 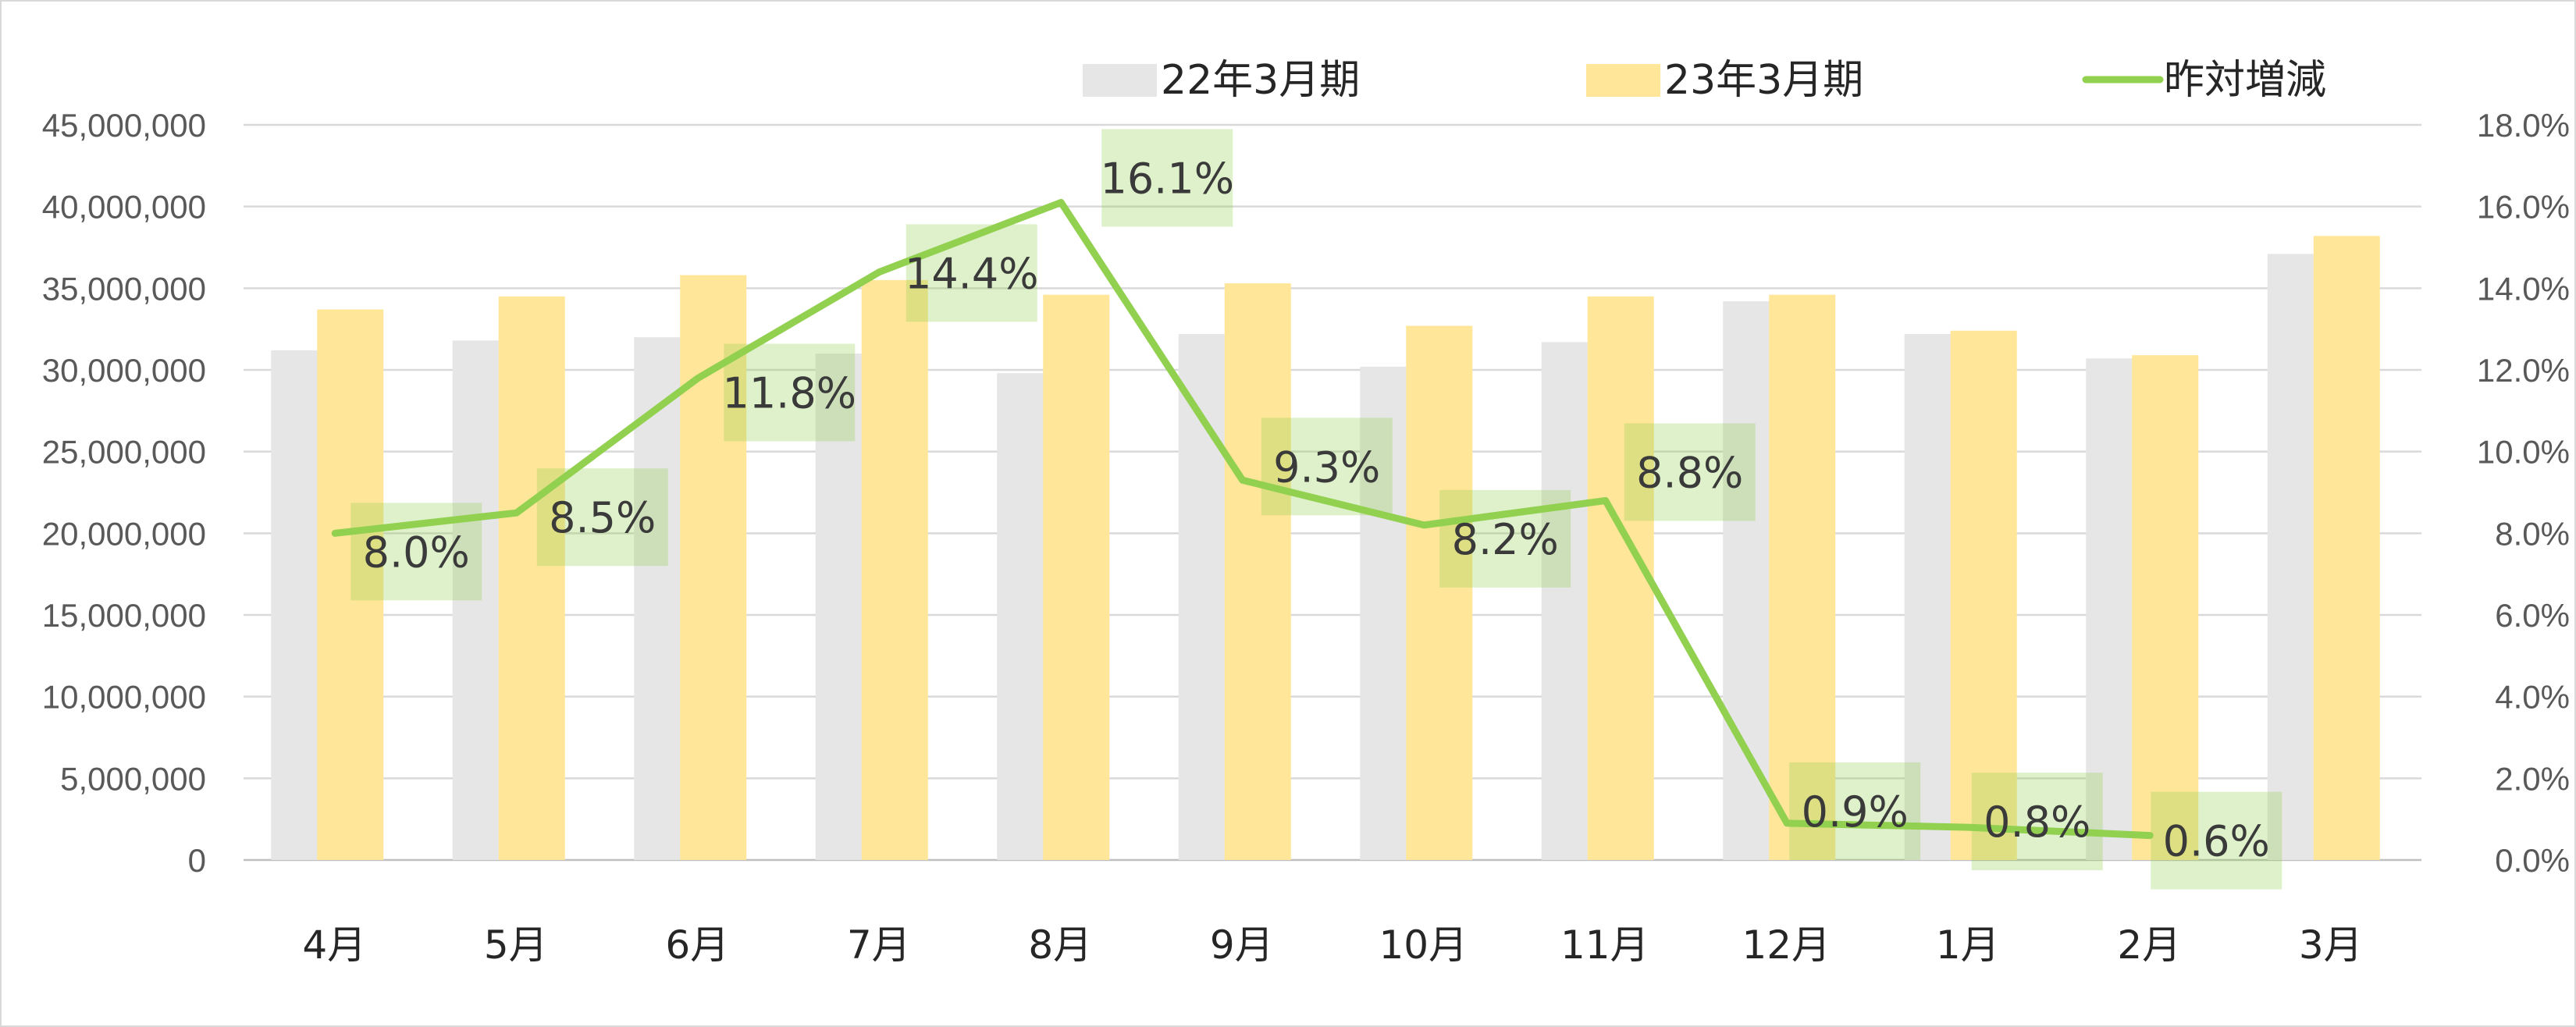 I want to click on x-category-label: 11月, so click(x=1604, y=945).